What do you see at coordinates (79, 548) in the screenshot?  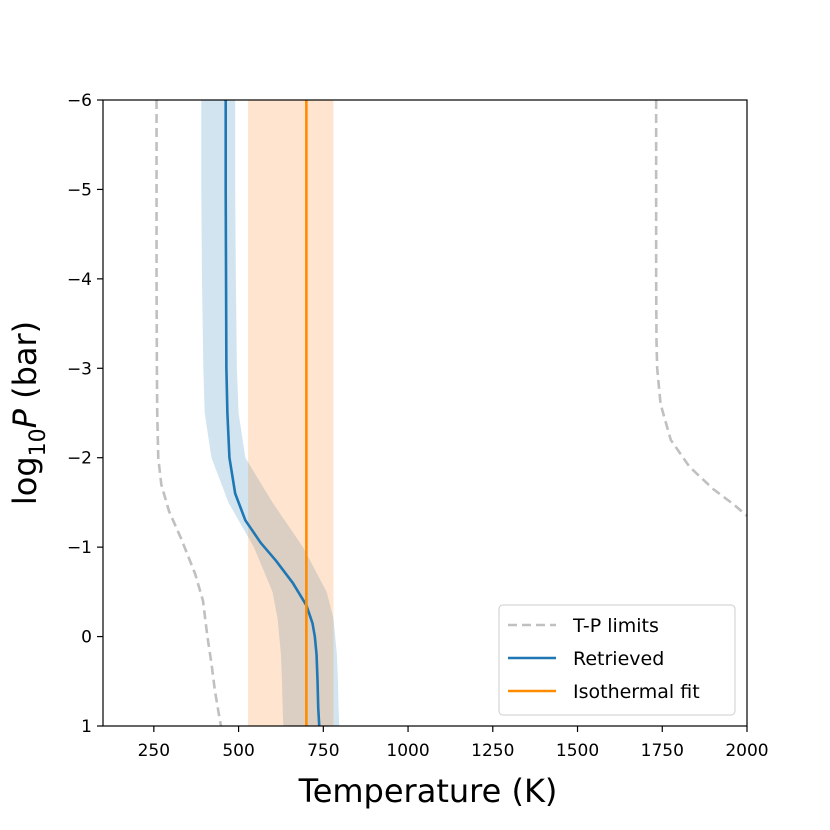 I see `y-tick-label: −1` at bounding box center [79, 548].